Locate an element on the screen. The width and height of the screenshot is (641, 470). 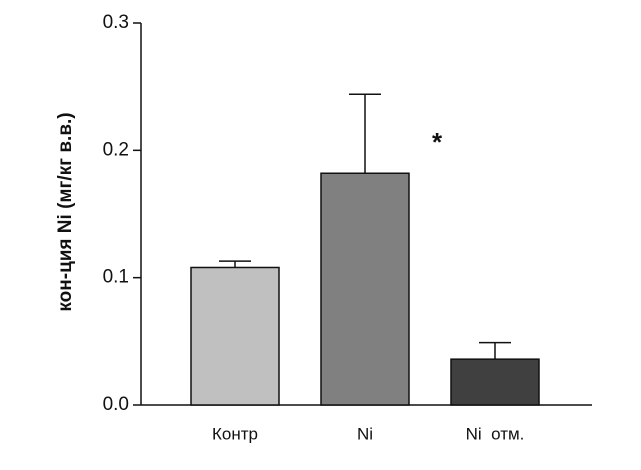
significance-marker: * is located at coordinates (437, 142).